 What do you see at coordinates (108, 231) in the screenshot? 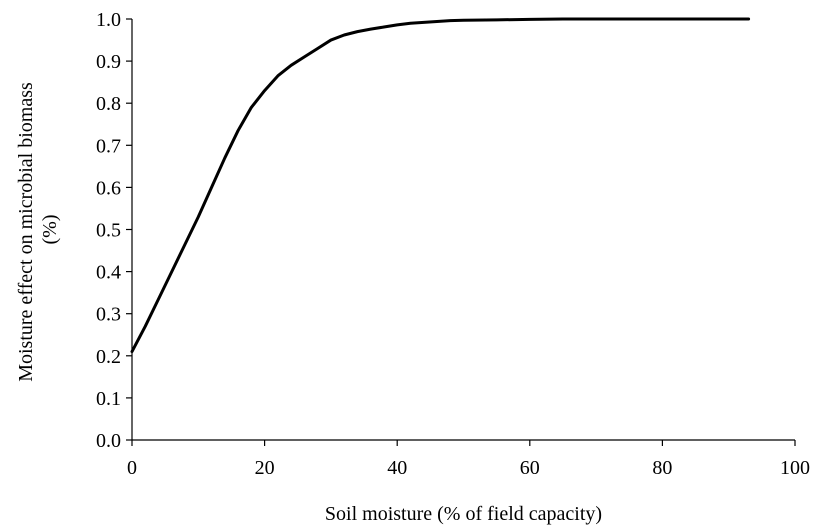
I see `y-tick-label: 0.5` at bounding box center [108, 231].